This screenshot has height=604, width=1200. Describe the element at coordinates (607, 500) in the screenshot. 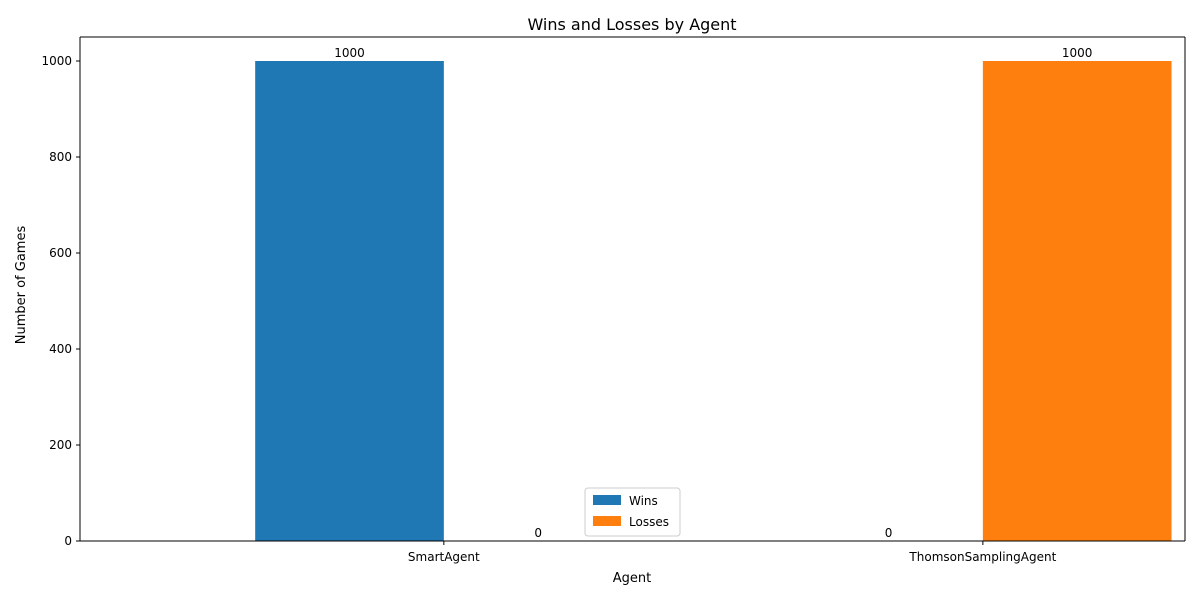

I see `legend-swatch-wins` at that location.